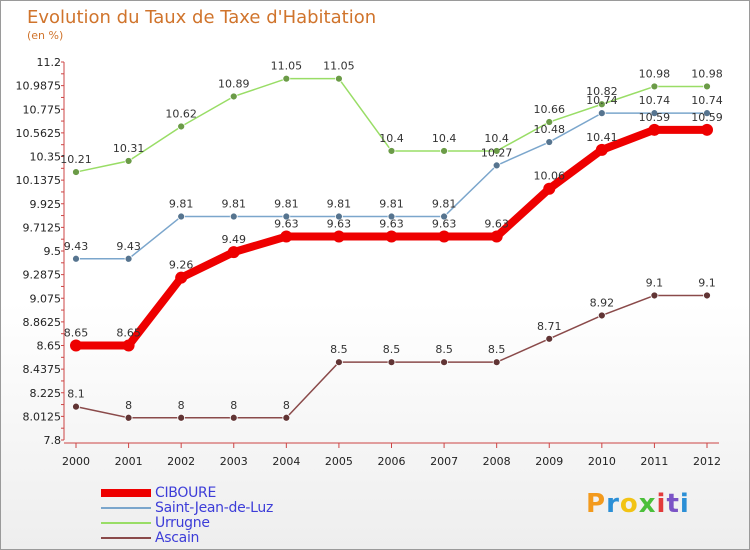 This screenshot has height=550, width=750. I want to click on legend-item-saint-jean-de-luz: Saint-Jean-de-Luz, so click(187, 508).